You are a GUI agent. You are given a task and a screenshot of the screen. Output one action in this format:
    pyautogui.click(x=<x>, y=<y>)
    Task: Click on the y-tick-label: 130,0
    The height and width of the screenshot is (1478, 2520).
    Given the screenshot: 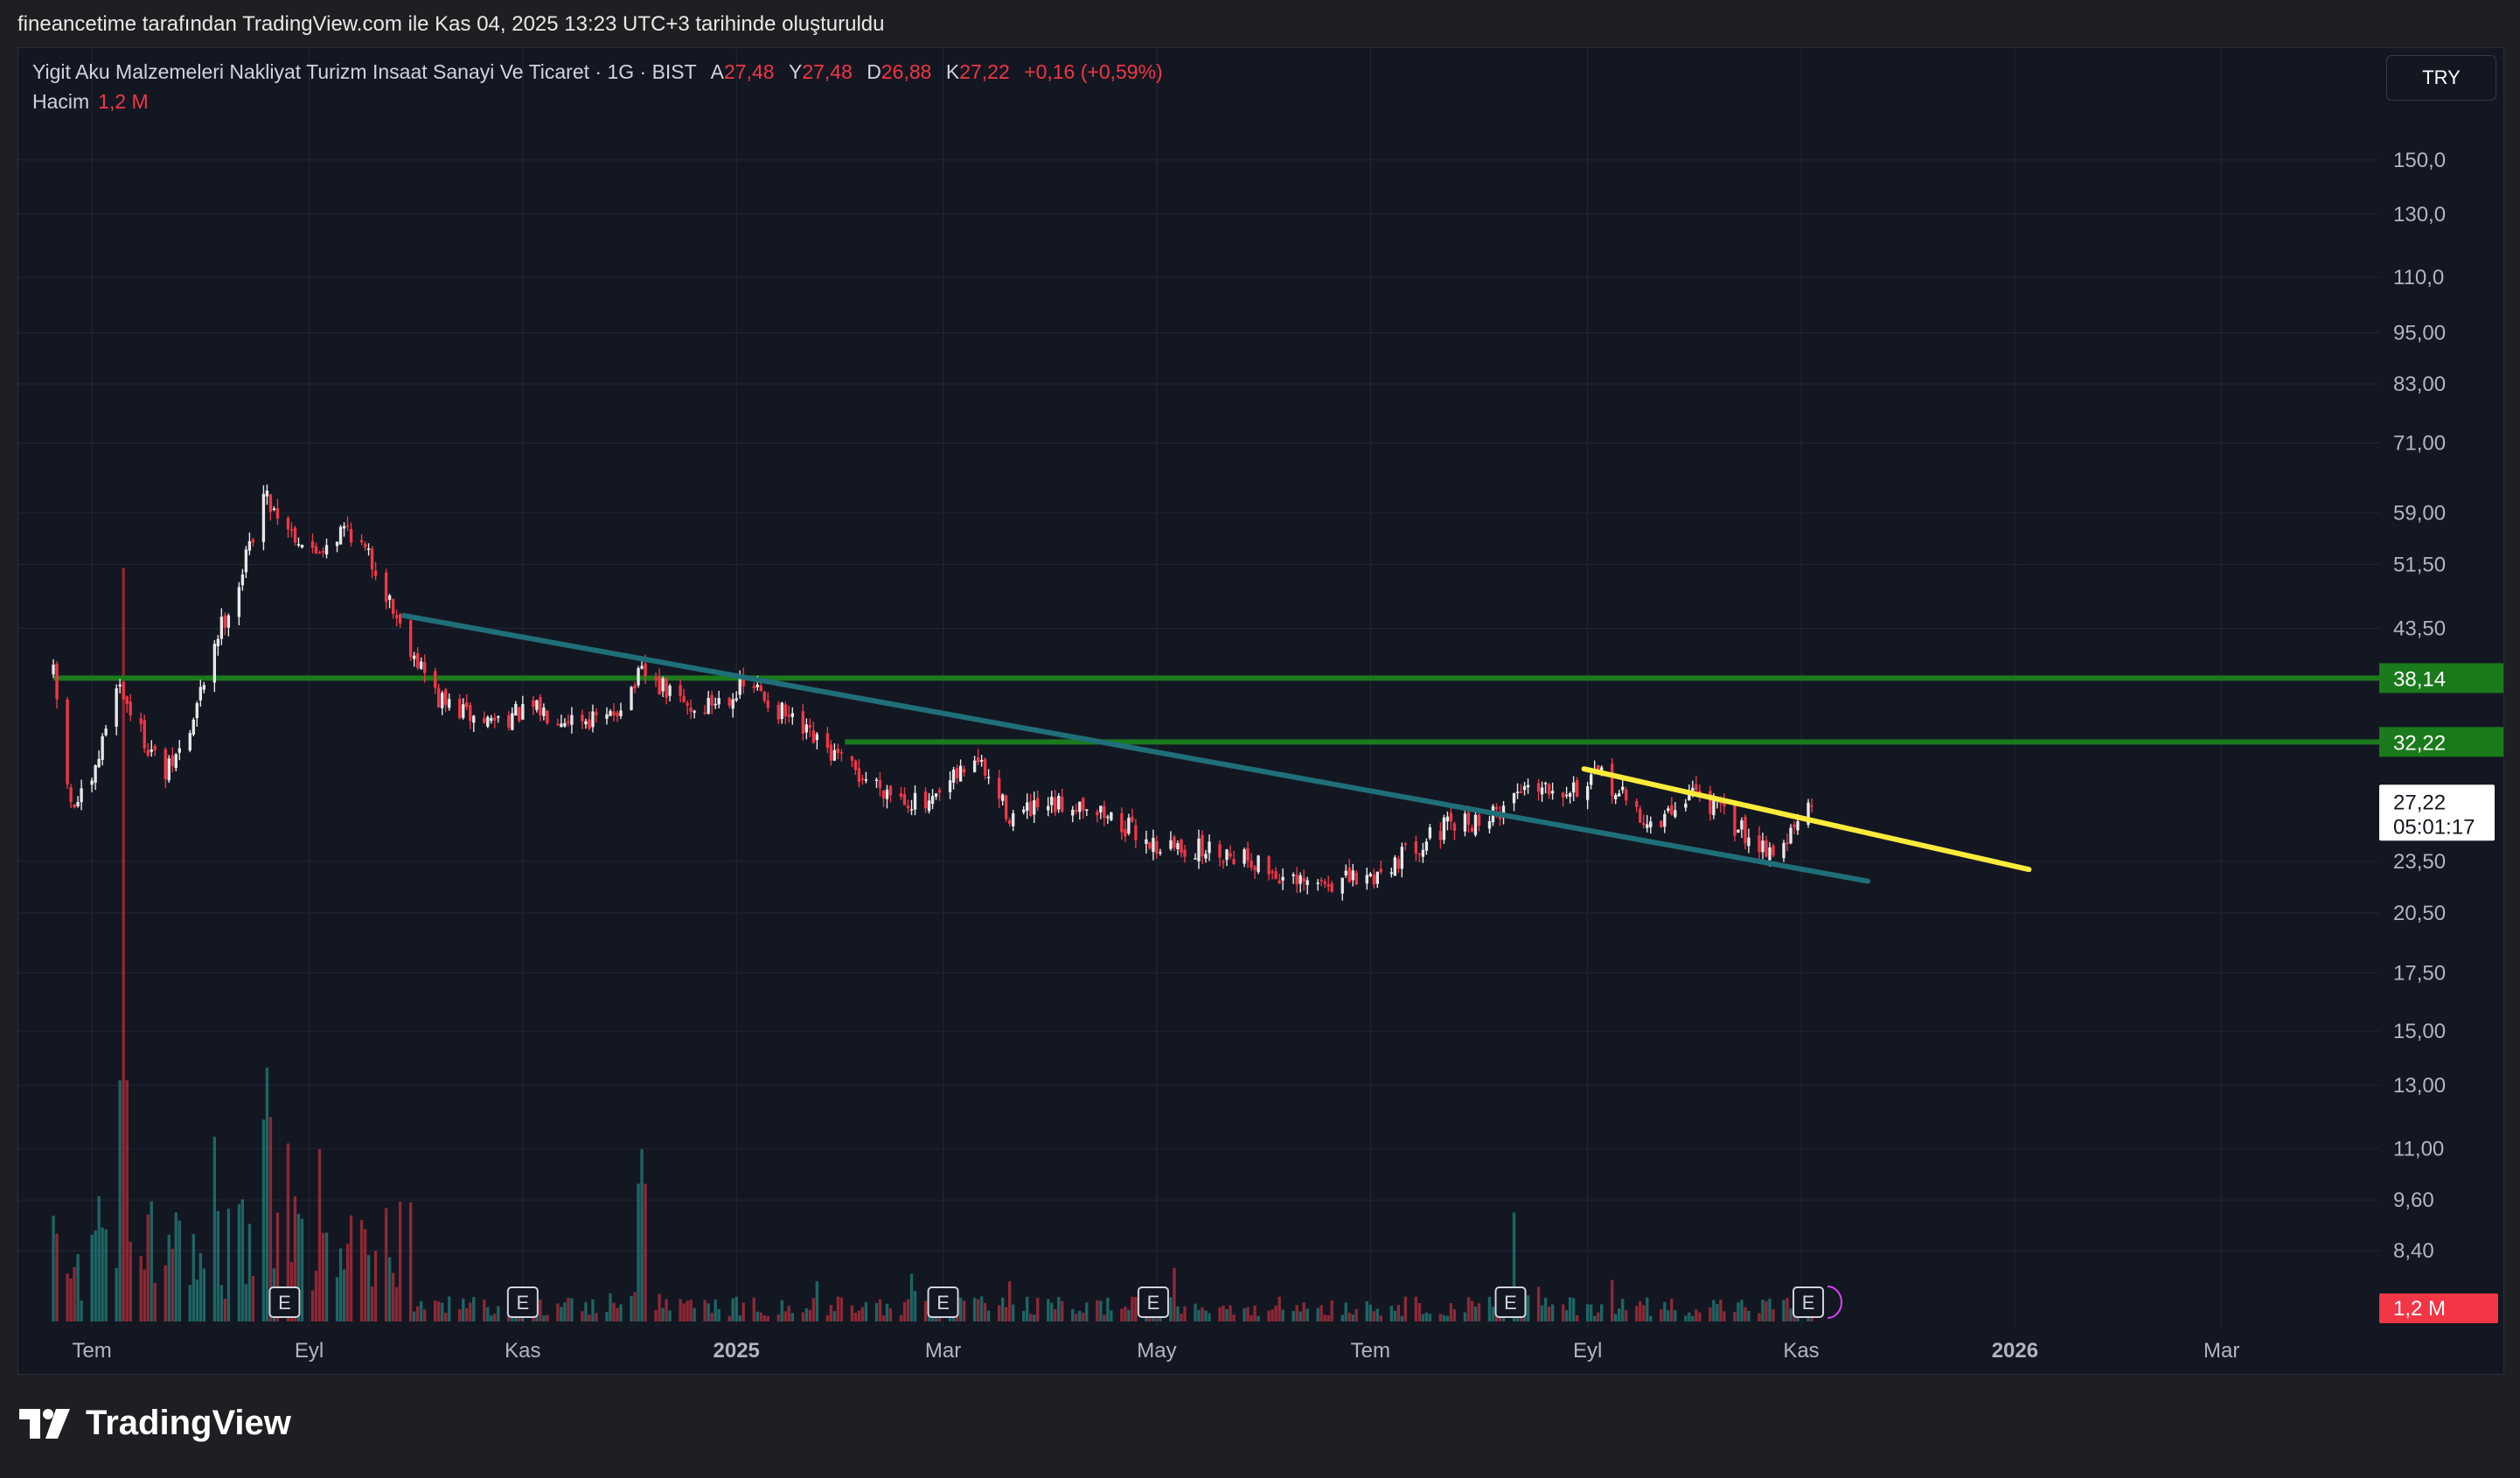 What is the action you would take?
    pyautogui.click(x=2419, y=215)
    